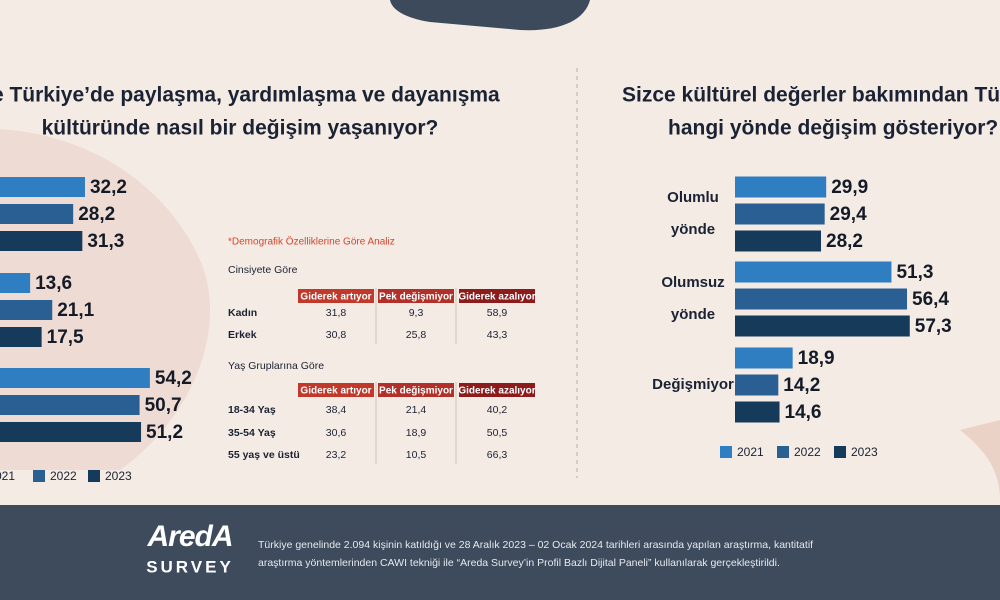 The image size is (1000, 600). I want to click on chart-title: hangi yönde değişim gösteriyor?, so click(833, 128).